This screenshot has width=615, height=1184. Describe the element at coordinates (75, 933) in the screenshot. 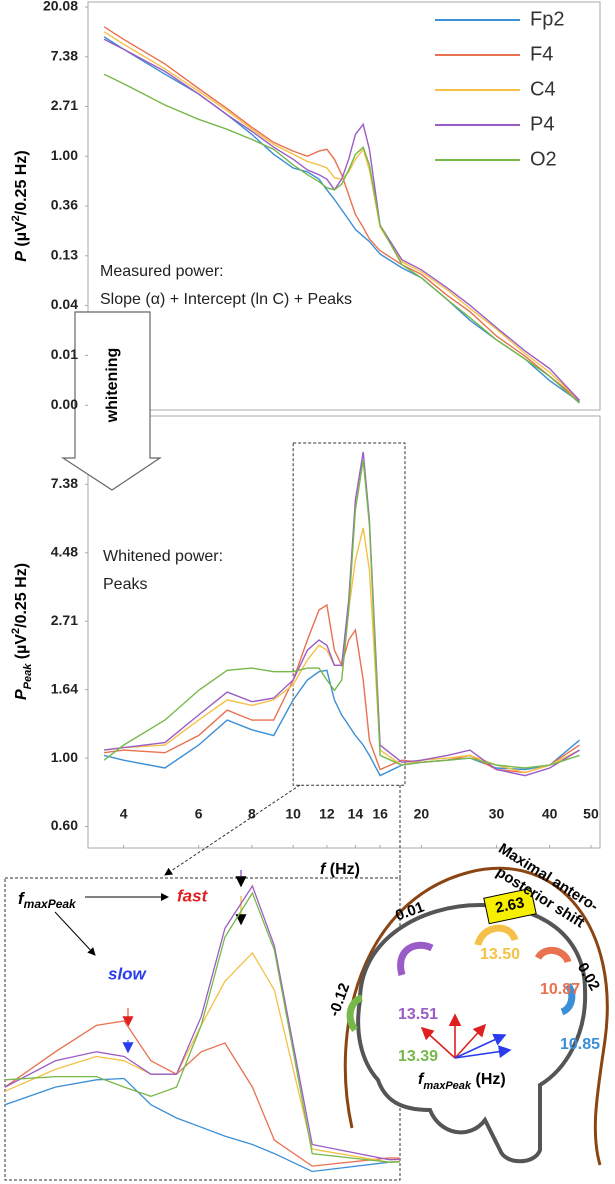

I see `annotation-arrow` at that location.